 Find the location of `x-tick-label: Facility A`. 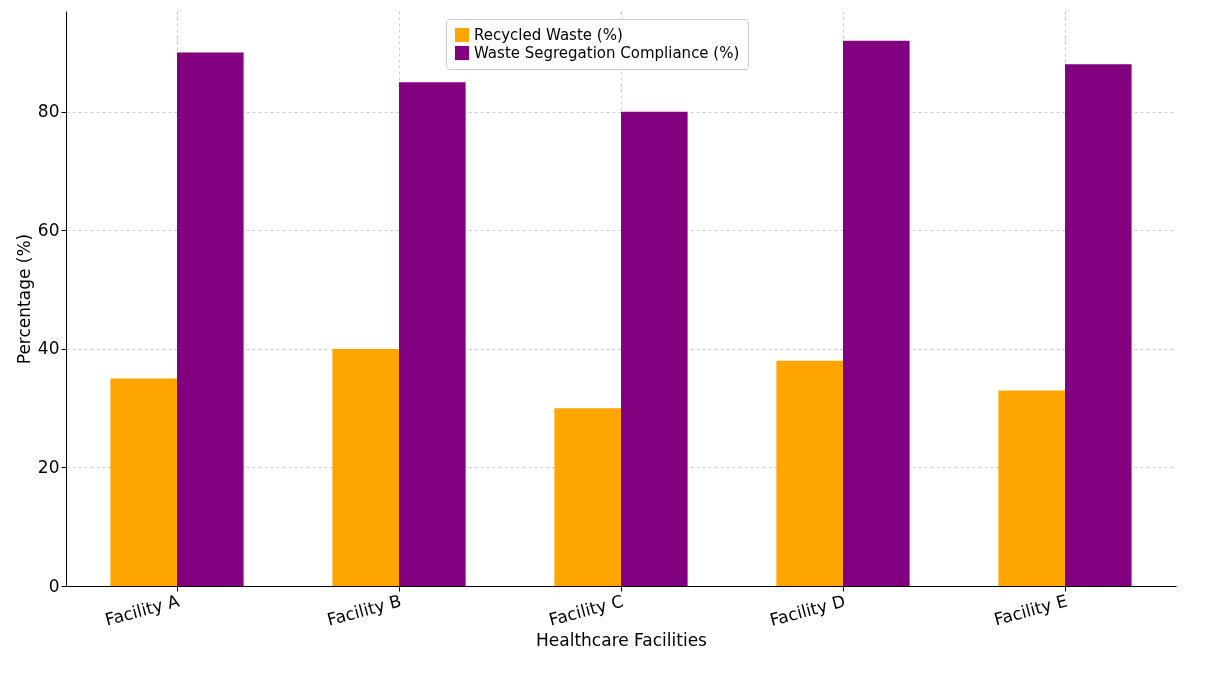

x-tick-label: Facility A is located at coordinates (142, 610).